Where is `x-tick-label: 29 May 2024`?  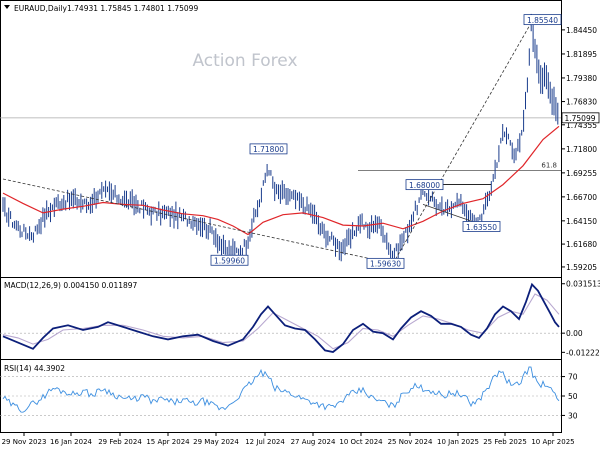
x-tick-label: 29 May 2024 is located at coordinates (216, 442).